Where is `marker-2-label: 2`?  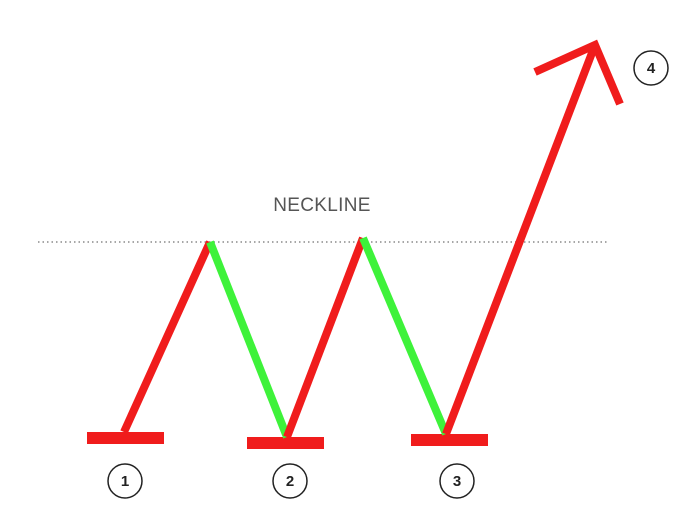
marker-2-label: 2 is located at coordinates (290, 481).